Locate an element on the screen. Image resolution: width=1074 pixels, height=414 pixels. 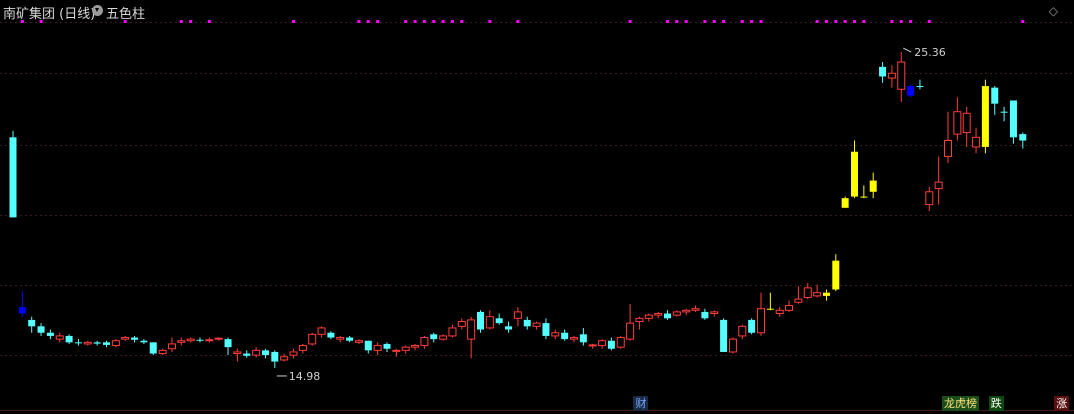
event-marker-badge: 龙虎榜 is located at coordinates (960, 403).